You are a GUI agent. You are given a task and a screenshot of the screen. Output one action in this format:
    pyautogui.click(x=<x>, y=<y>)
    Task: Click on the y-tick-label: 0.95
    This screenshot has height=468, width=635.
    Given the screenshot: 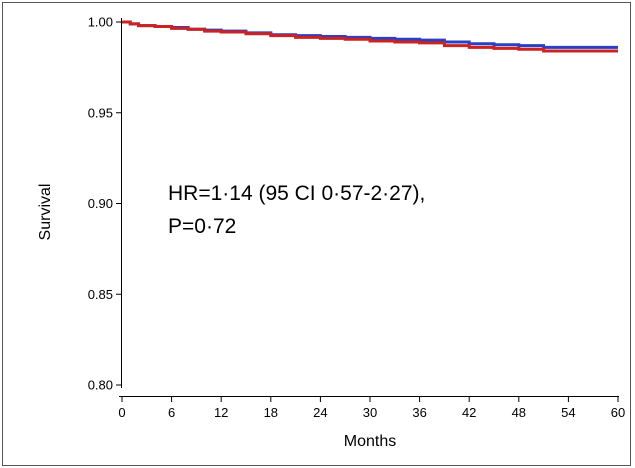 What is the action you would take?
    pyautogui.click(x=100, y=112)
    